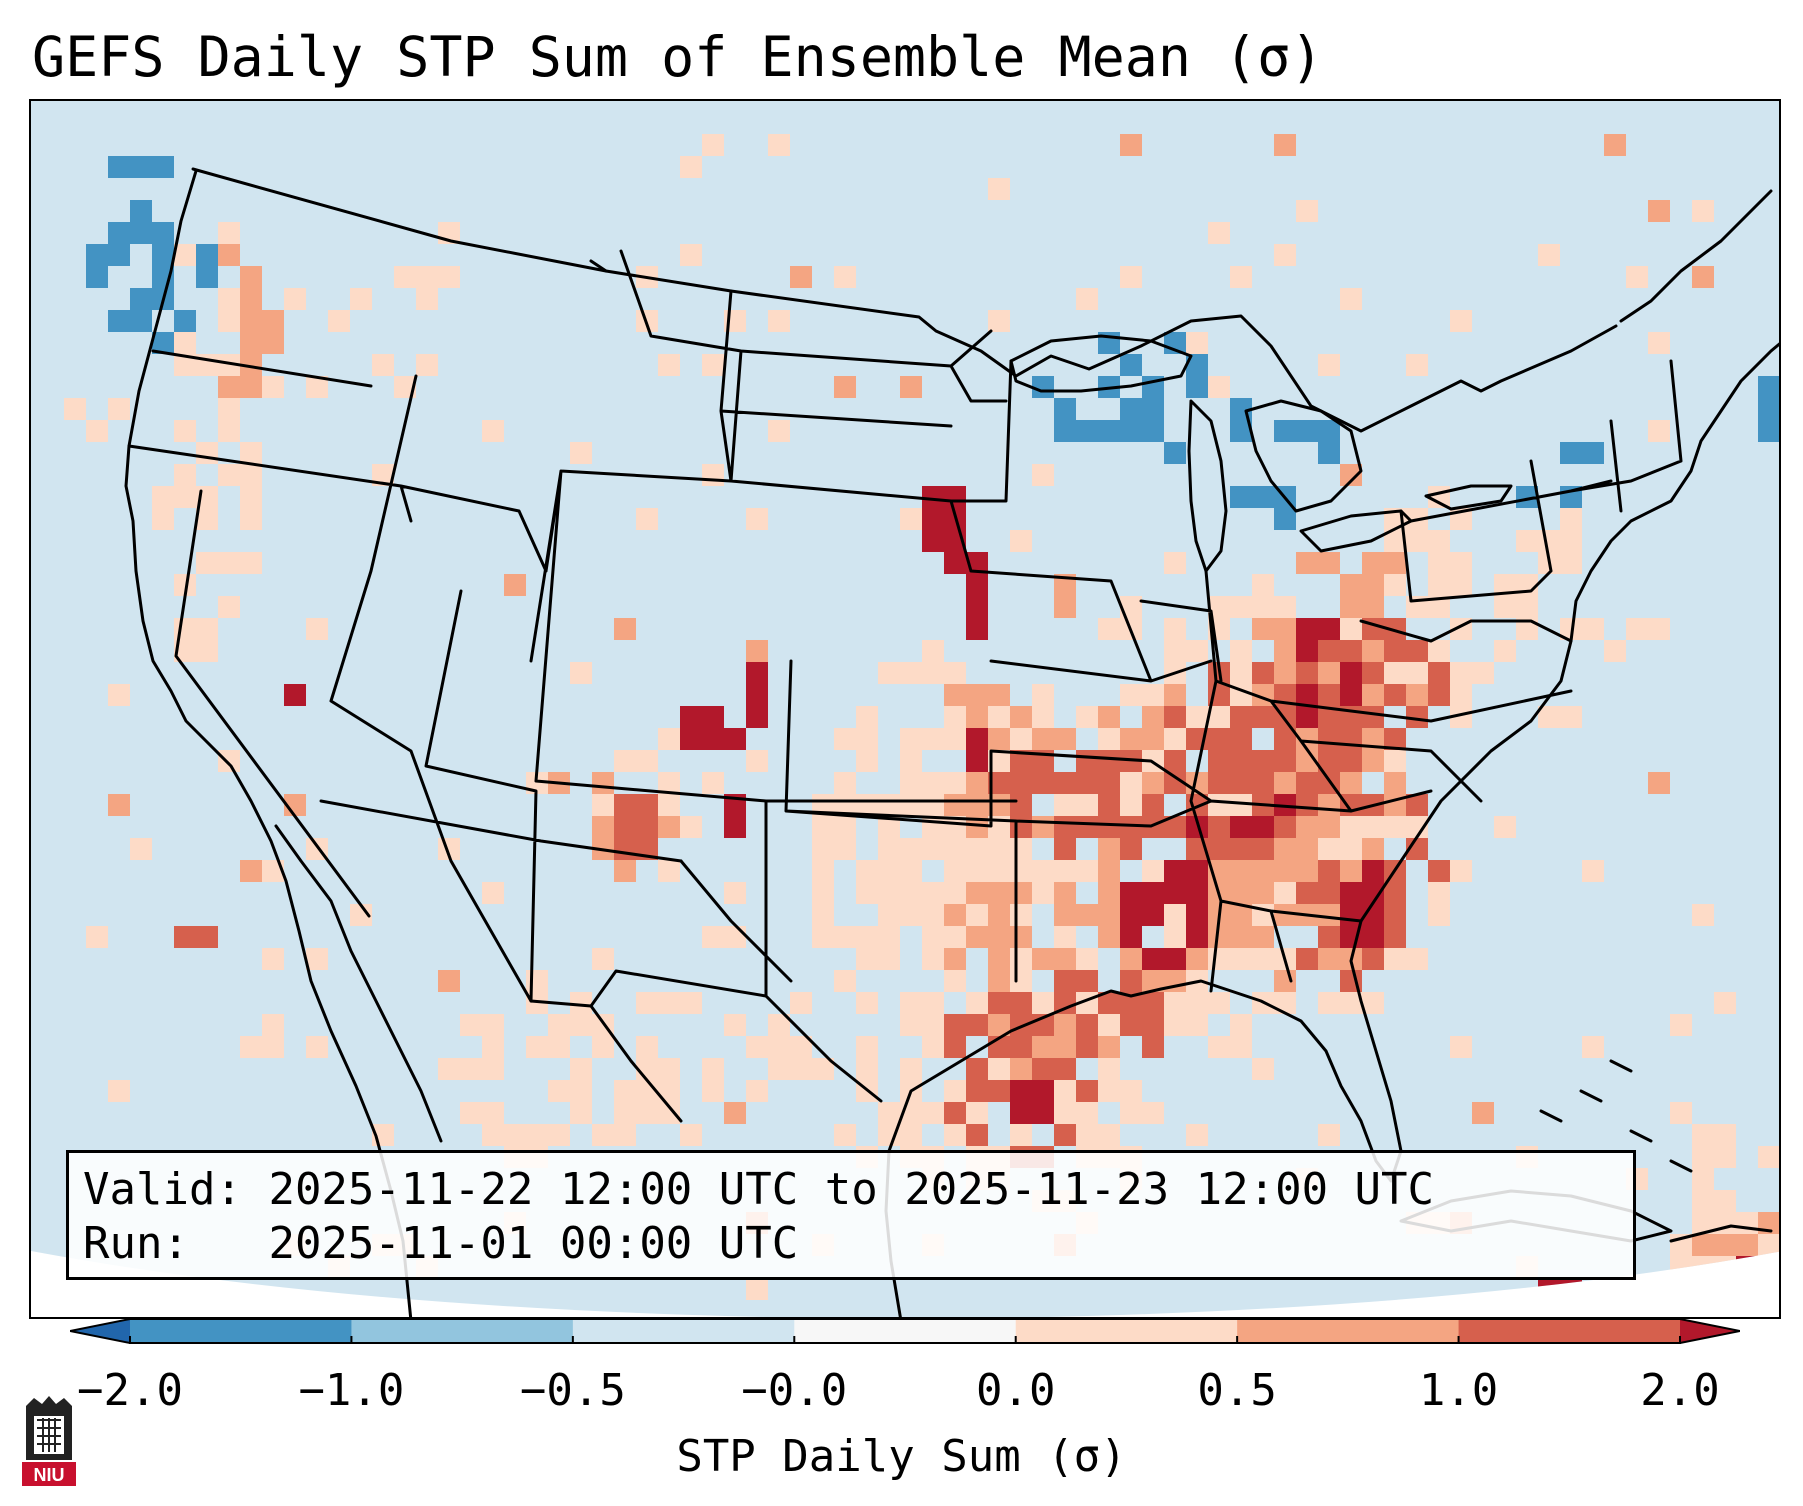 Image resolution: width=1803 pixels, height=1506 pixels. I want to click on colorbar-tick-label: −2.0, so click(130, 1390).